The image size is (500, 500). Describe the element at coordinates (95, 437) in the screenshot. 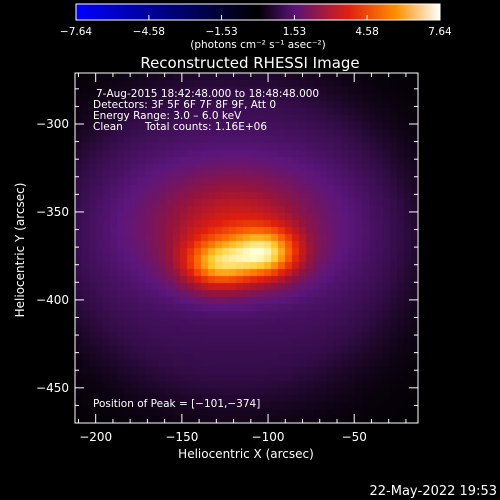

I see `x-tick-label: −200` at that location.